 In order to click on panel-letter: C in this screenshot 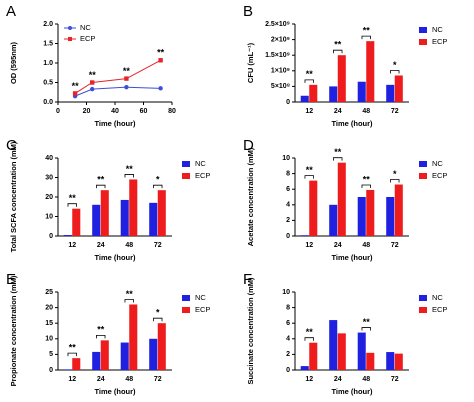, I will do `click(11, 145)`.